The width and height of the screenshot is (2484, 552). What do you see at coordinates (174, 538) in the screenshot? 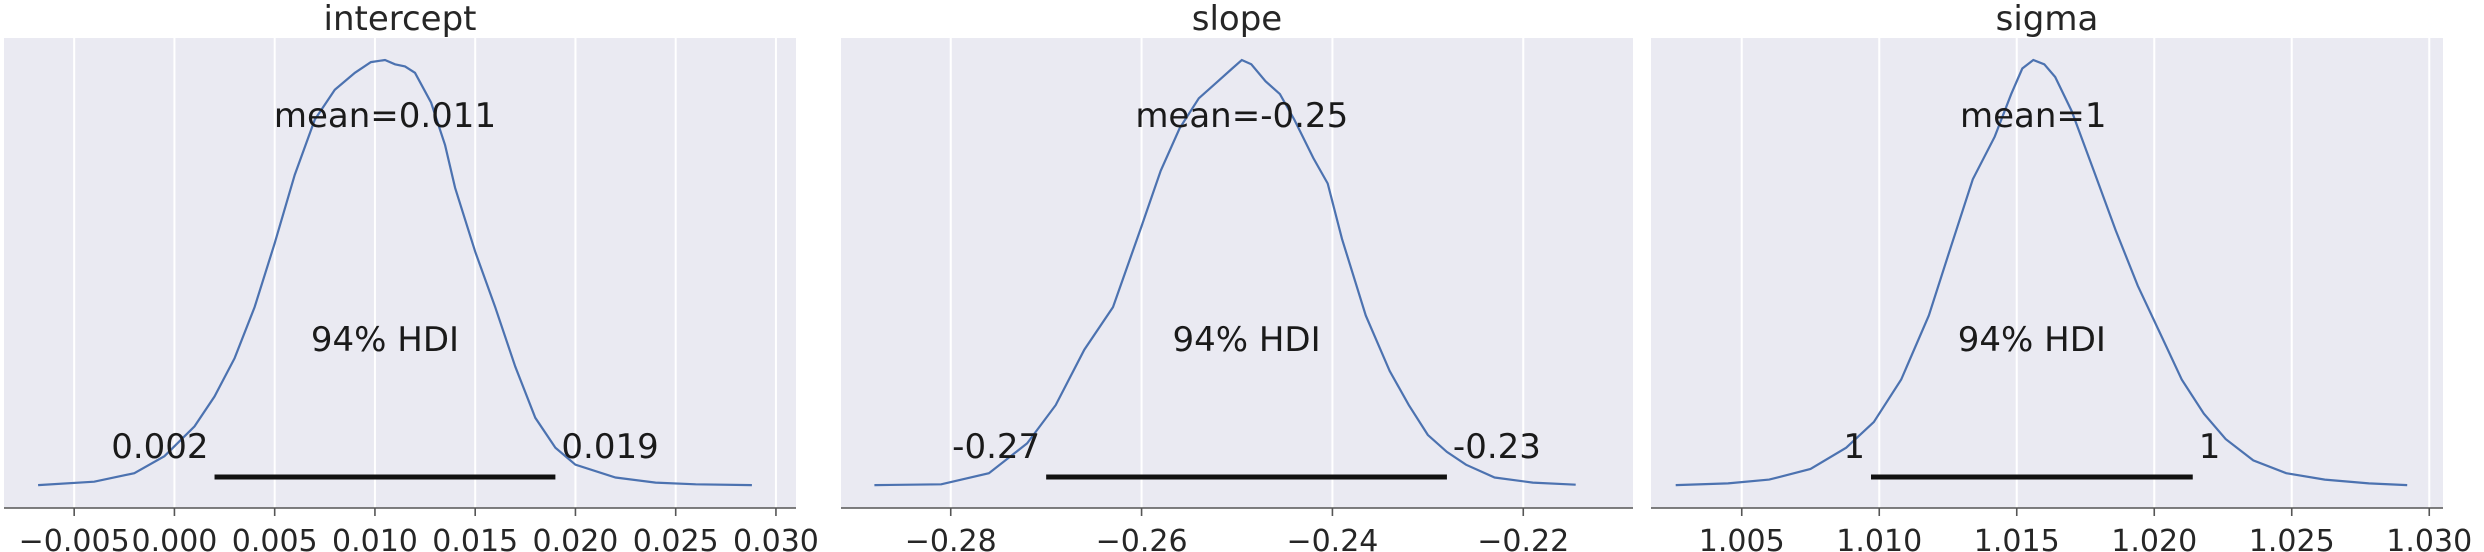
I see `x-tick-label: 0.000` at bounding box center [174, 538].